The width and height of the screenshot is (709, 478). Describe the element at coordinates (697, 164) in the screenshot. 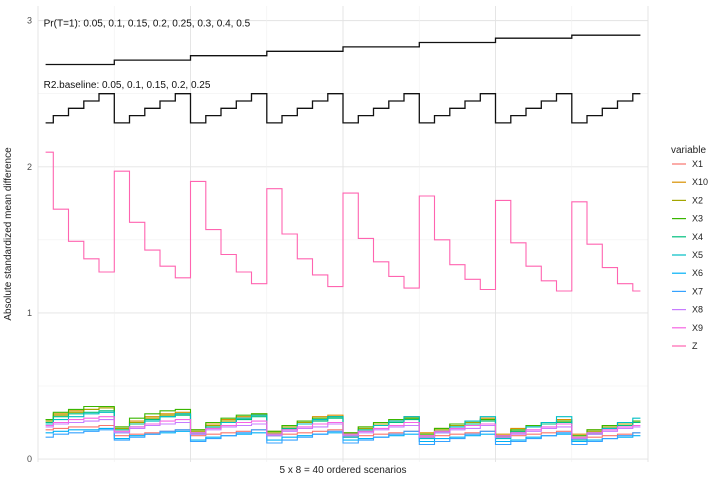

I see `legend-label-x1: X1` at that location.